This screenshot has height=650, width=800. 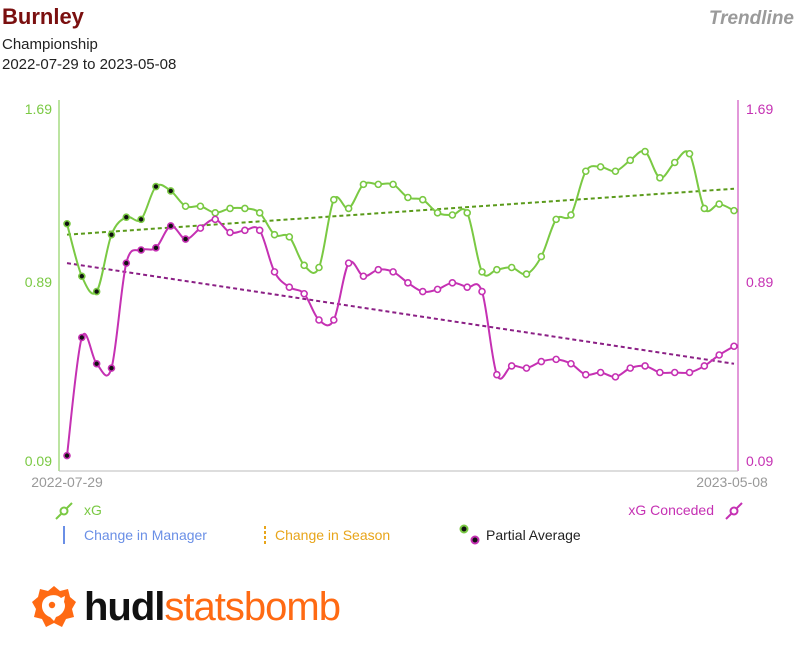 I want to click on legend-partial-average: Partial Average, so click(x=520, y=534).